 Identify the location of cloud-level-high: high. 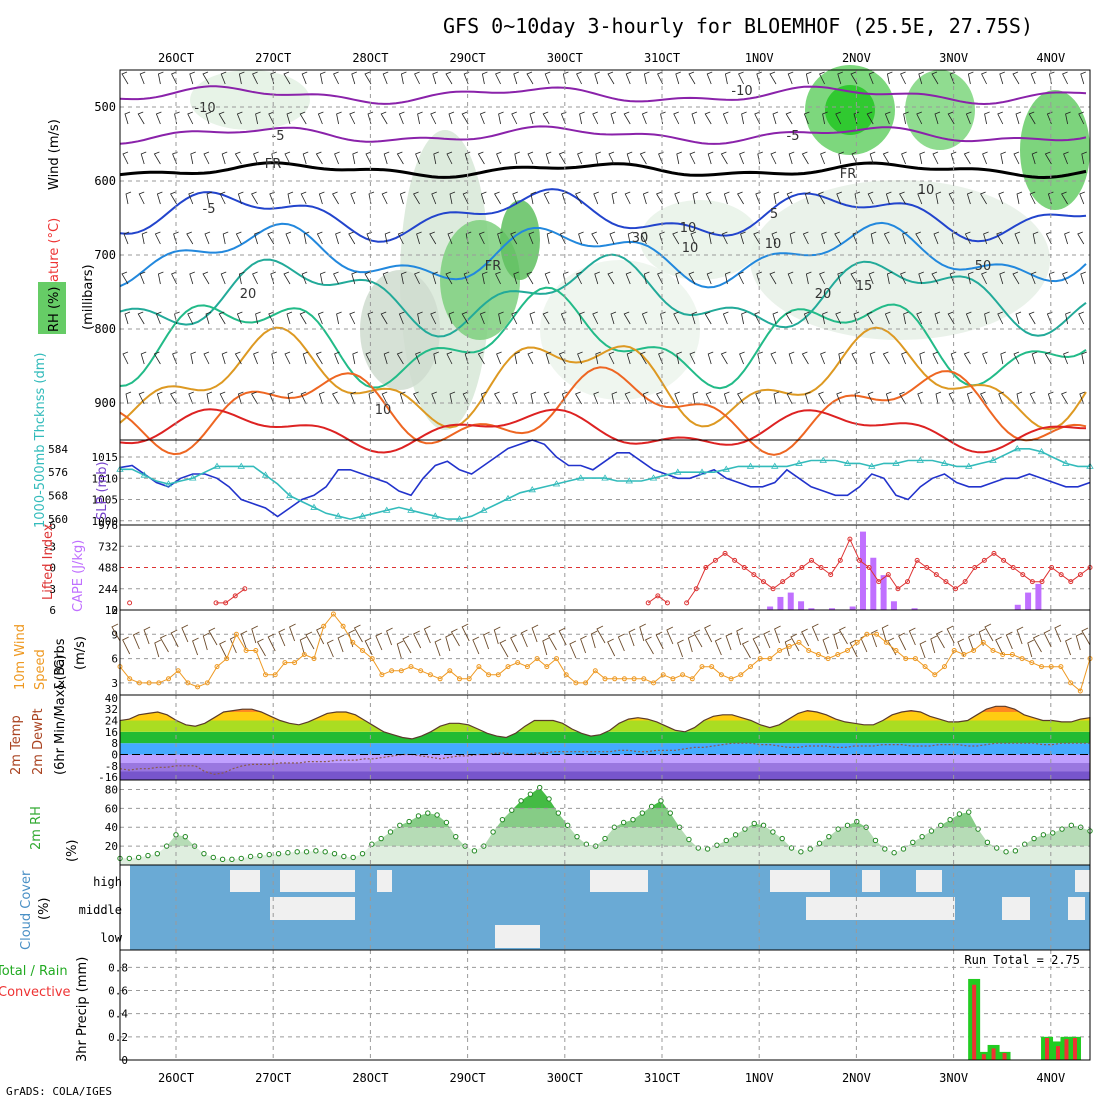
(107, 882).